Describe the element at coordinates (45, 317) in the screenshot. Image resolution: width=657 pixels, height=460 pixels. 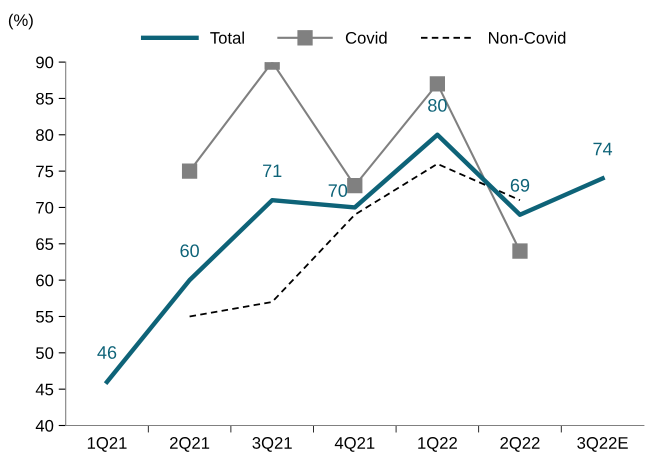
I see `y-tick-label: 55` at that location.